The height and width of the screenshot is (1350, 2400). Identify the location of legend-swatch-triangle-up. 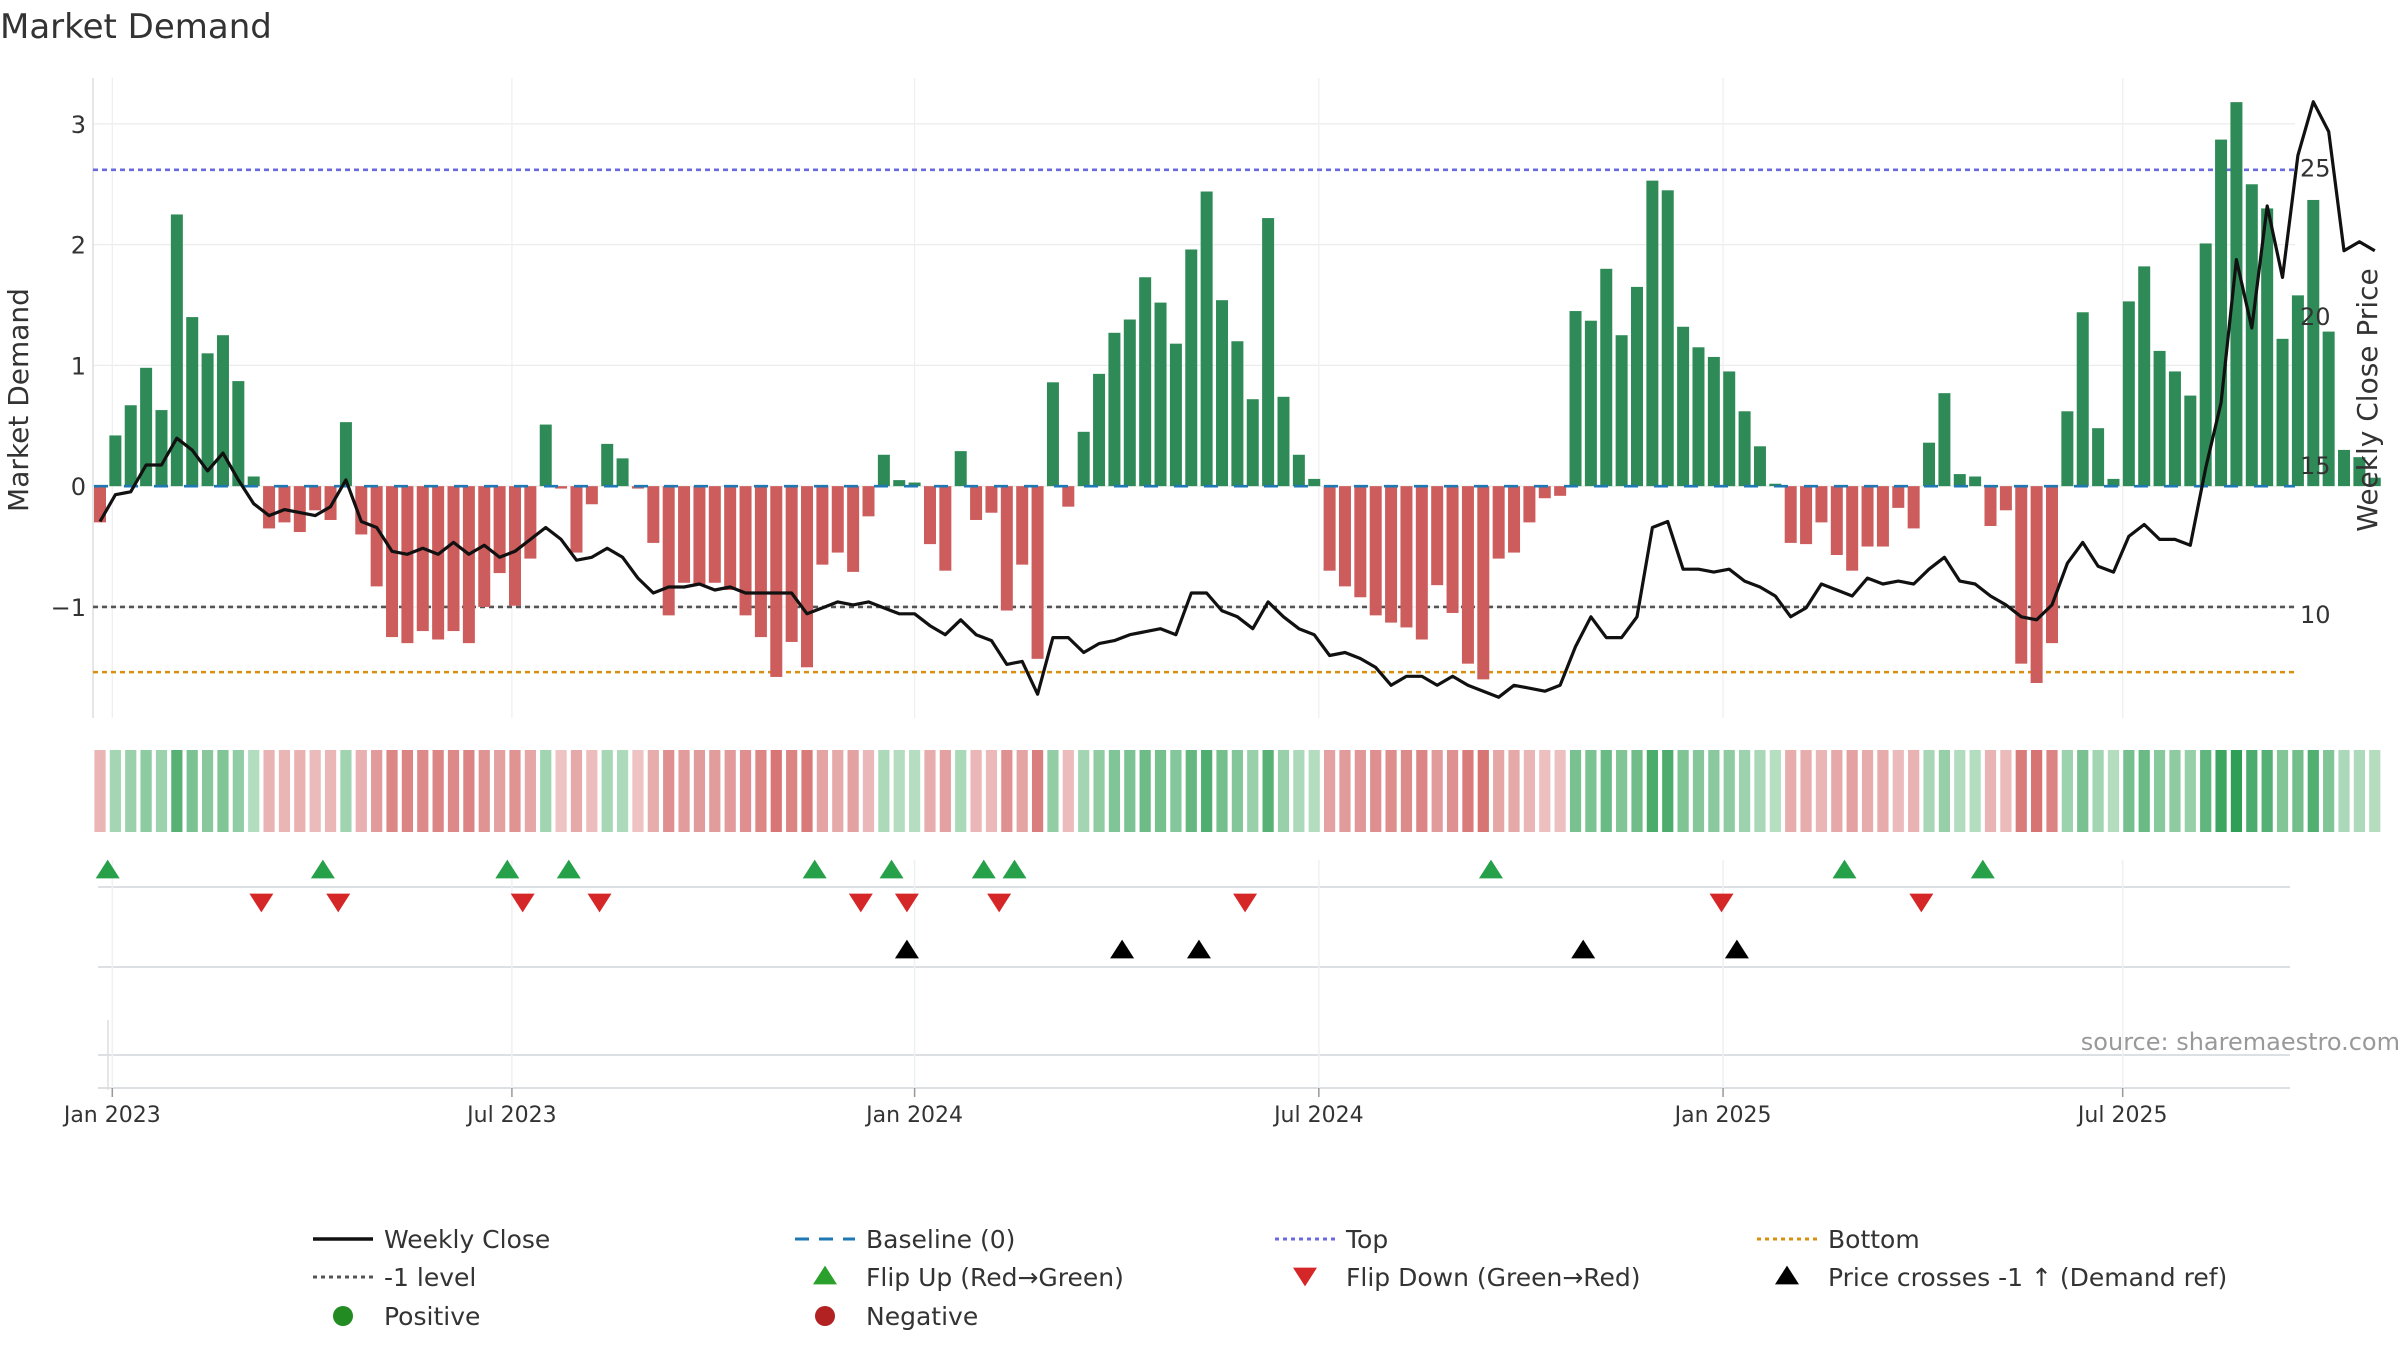
(825, 1275).